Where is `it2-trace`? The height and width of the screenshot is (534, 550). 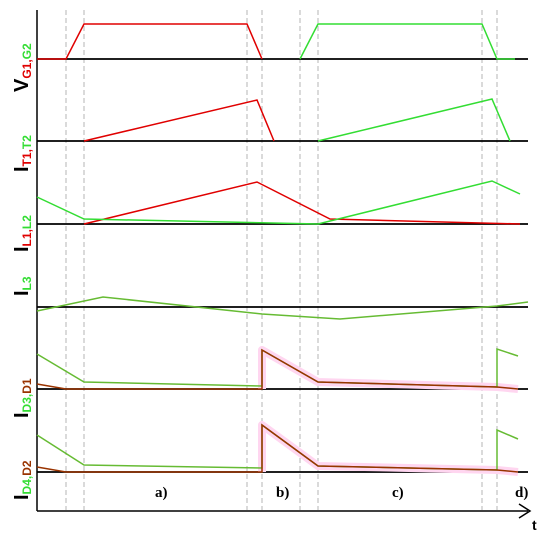 it2-trace is located at coordinates (414, 120).